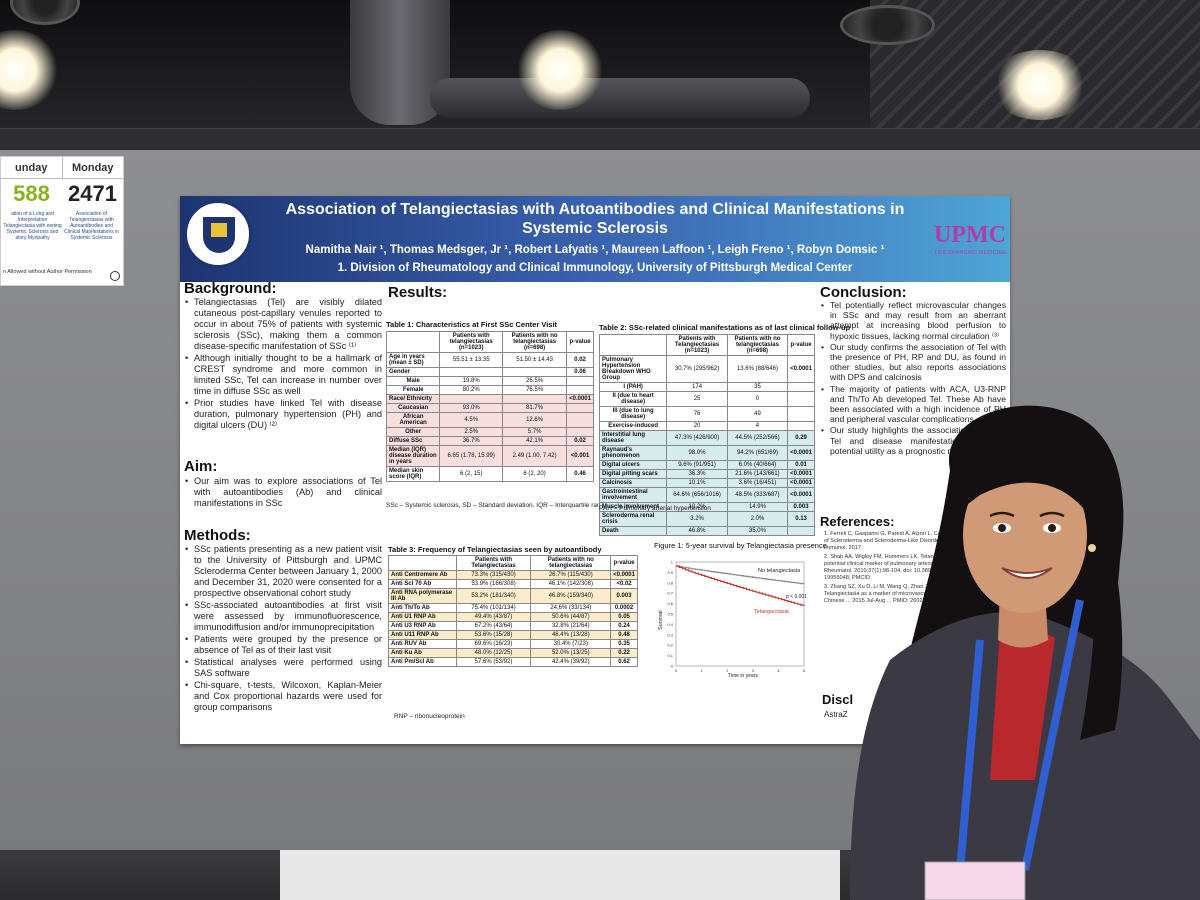 The image size is (1200, 900). Describe the element at coordinates (571, 608) in the screenshot. I see `table-cell: 24.6% (33/134)` at that location.